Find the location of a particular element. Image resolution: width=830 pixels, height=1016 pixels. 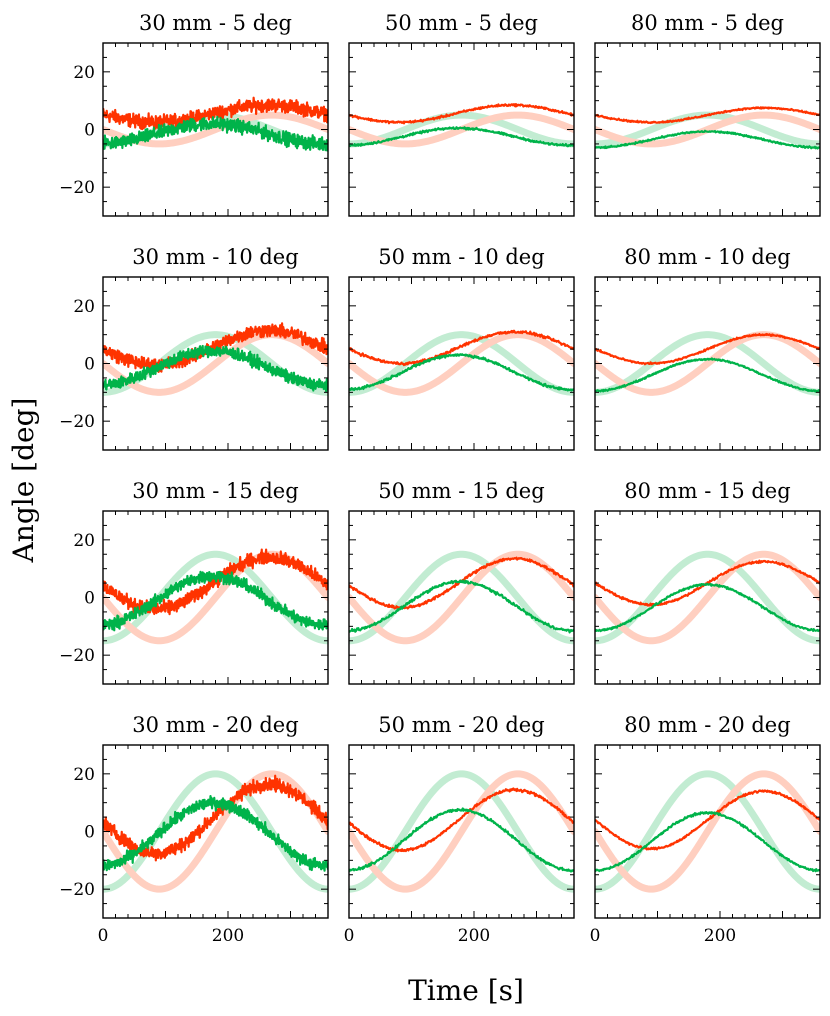

panel-5: 50 mm - 10 deg is located at coordinates (461, 348).